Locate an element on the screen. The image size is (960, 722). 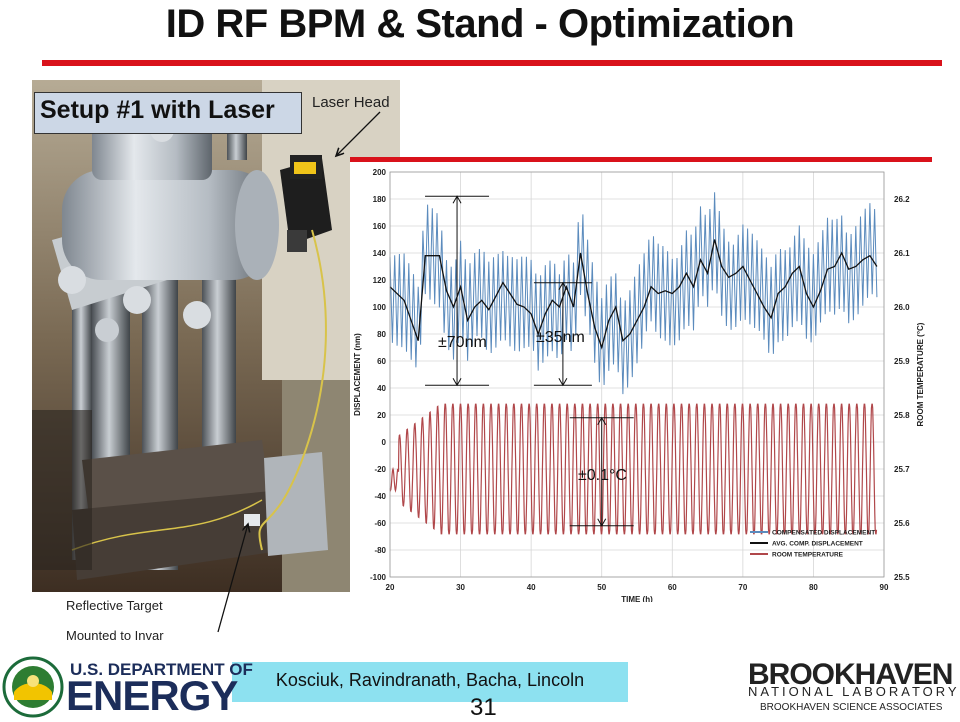
x-tick-label: 60 is located at coordinates (672, 587).